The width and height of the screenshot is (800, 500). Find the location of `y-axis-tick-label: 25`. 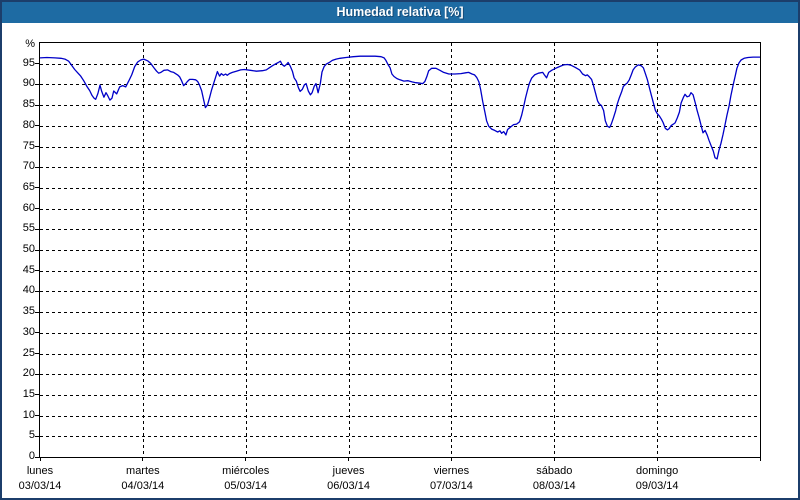

y-axis-tick-label: 25 is located at coordinates (28, 352).